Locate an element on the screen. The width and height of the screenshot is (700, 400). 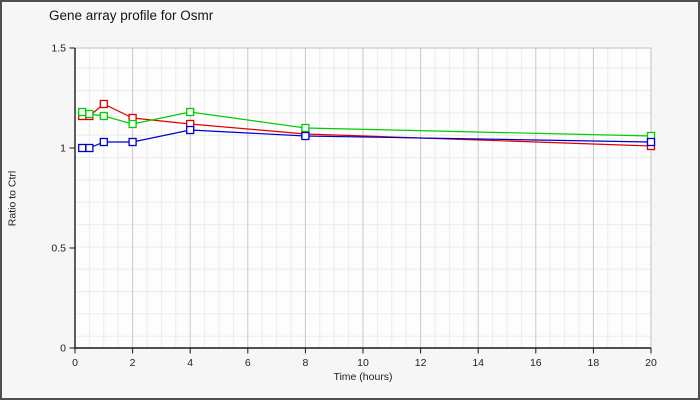
y-tick-label: 1 is located at coordinates (63, 149).